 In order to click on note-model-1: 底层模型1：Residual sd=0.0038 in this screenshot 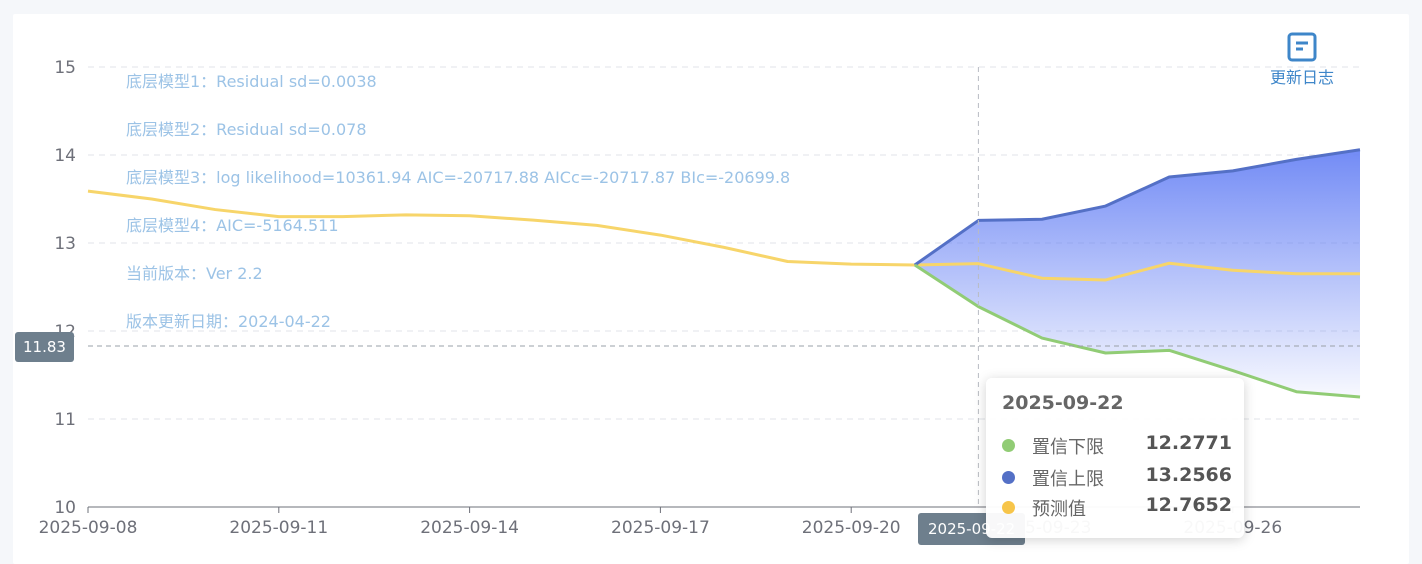, I will do `click(251, 81)`.